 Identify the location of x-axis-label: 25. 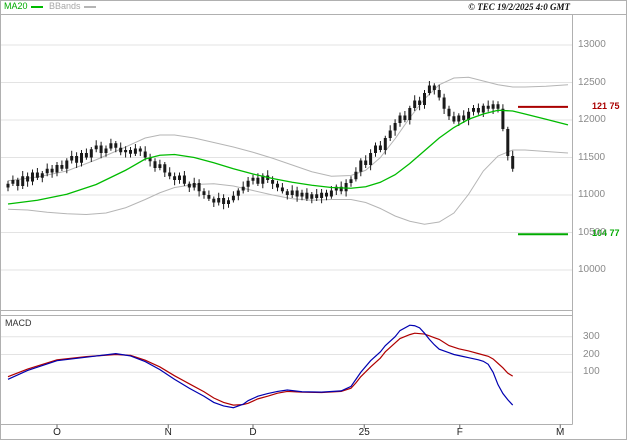
(364, 432).